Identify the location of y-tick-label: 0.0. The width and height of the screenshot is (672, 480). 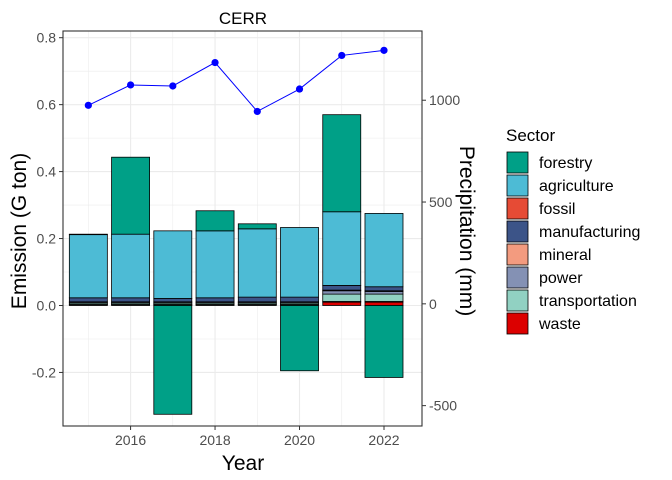
(47, 305).